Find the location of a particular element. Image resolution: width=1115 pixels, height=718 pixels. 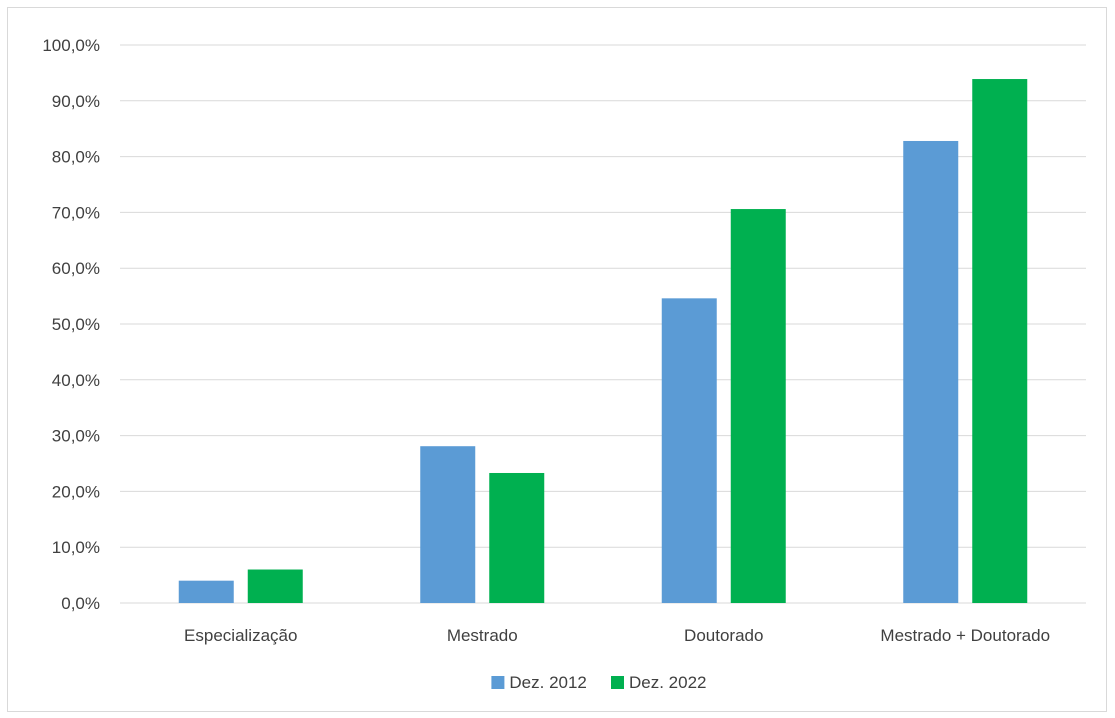

y-tick-label: 20,0% is located at coordinates (76, 491).